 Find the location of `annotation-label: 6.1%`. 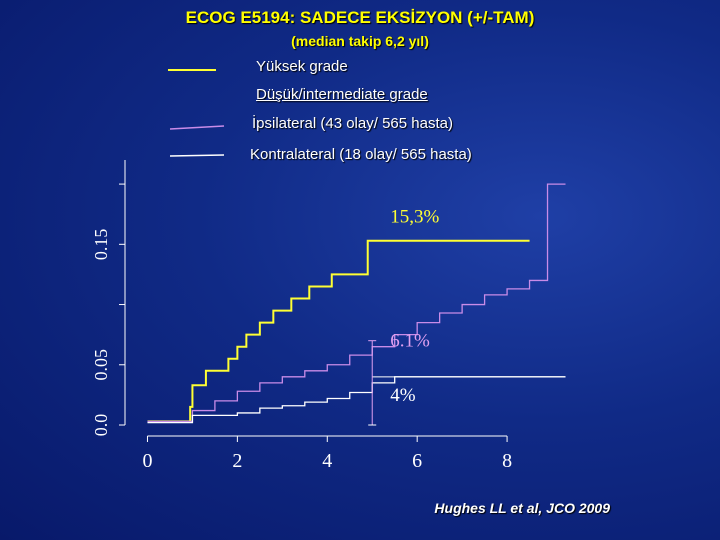

annotation-label: 6.1% is located at coordinates (410, 341).